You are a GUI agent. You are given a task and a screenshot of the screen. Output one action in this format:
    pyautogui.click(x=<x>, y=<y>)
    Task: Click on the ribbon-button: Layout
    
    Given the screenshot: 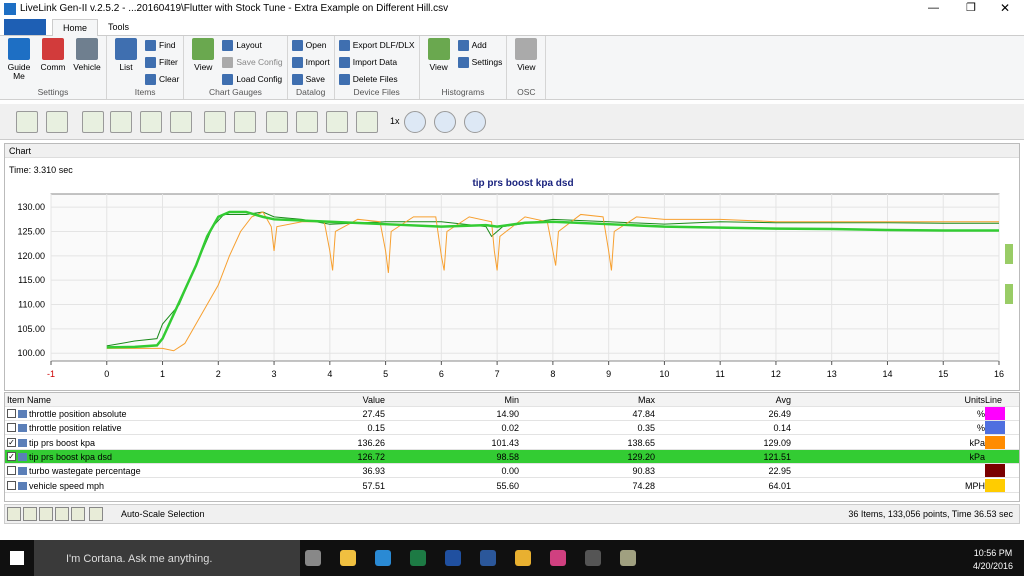 What is the action you would take?
    pyautogui.click(x=252, y=45)
    